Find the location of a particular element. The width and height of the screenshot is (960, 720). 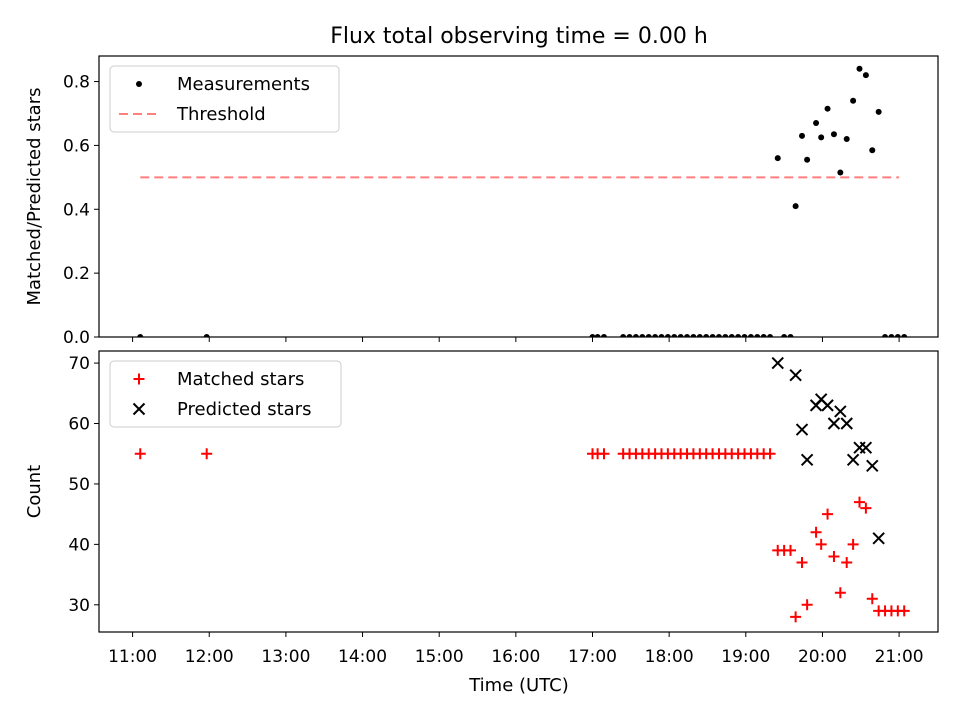

y-tick-label: 0.8 is located at coordinates (76, 83).